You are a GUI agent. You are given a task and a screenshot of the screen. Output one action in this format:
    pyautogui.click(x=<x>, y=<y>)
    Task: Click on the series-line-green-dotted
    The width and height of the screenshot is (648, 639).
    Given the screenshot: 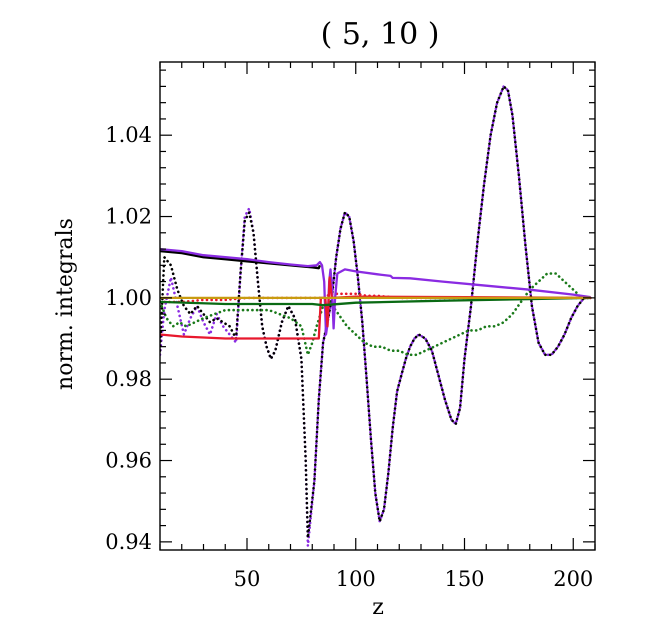 What is the action you would take?
    pyautogui.click(x=376, y=314)
    